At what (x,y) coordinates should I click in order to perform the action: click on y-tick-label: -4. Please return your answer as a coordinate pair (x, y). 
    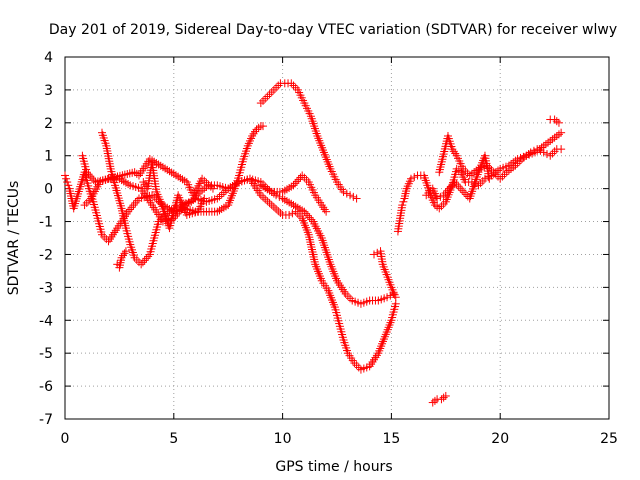
    Looking at the image, I should click on (46, 321).